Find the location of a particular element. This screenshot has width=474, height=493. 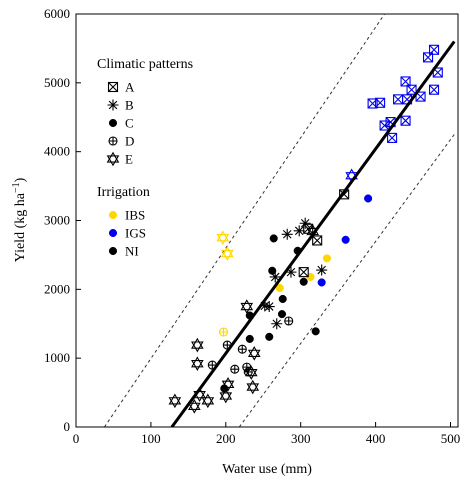

x-axis-title: Water use (mm) is located at coordinates (267, 469).